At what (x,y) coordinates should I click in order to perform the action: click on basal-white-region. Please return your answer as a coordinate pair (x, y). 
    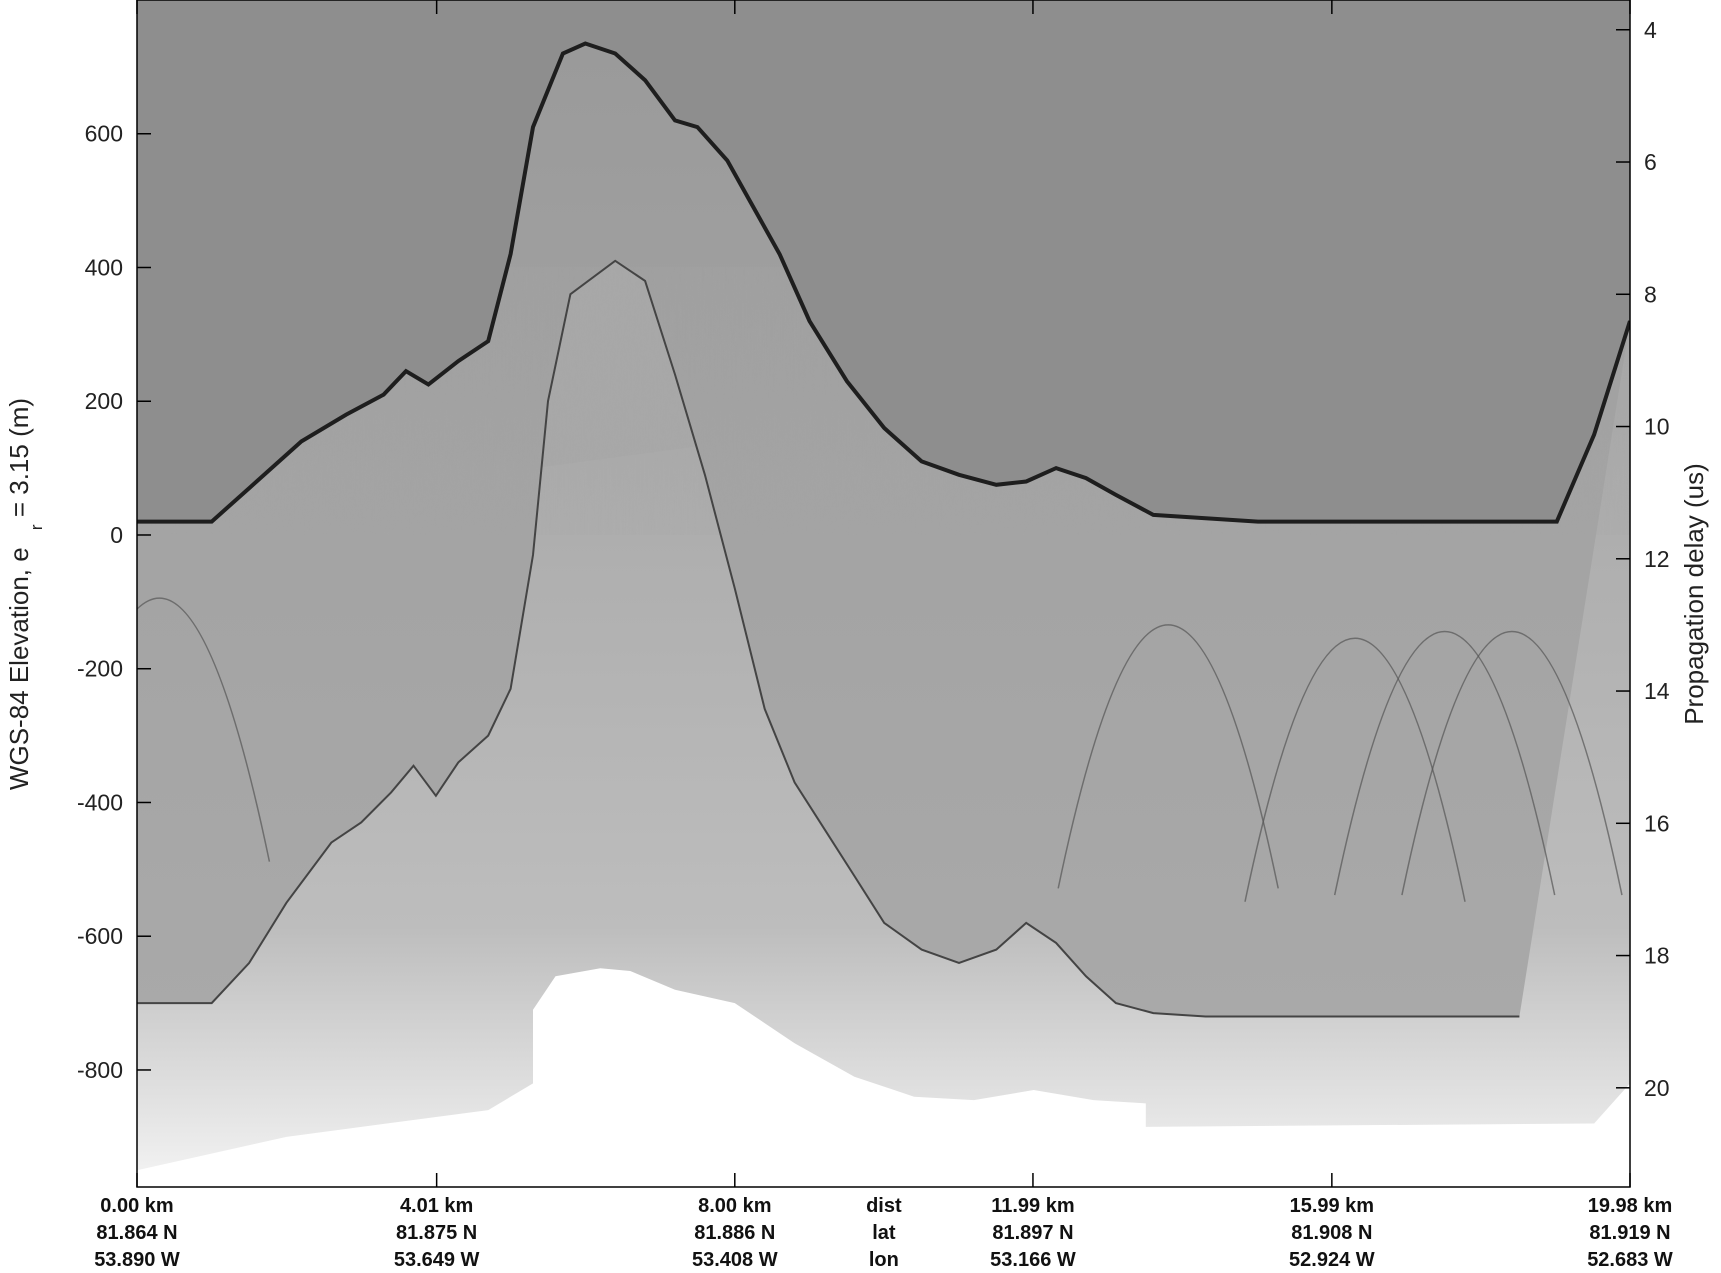
    Looking at the image, I should click on (883, 1077).